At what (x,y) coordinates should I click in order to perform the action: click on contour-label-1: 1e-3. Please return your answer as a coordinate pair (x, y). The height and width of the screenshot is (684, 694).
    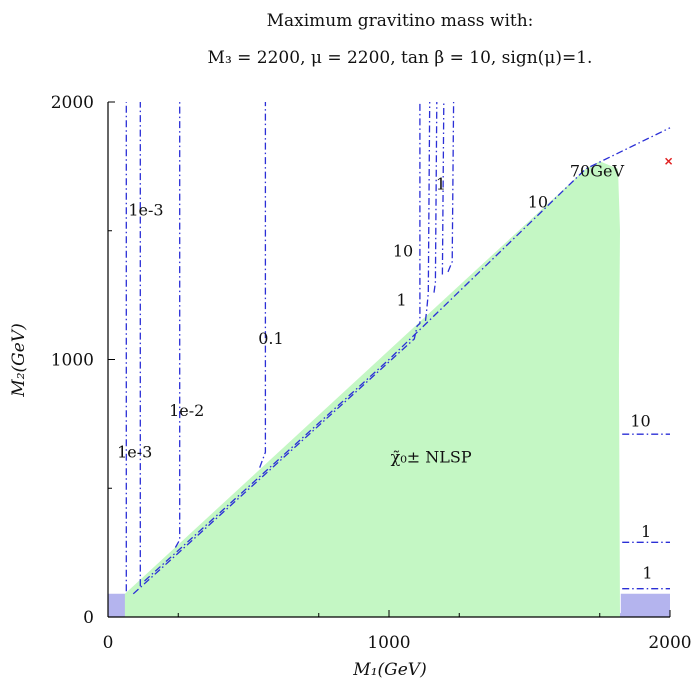
    Looking at the image, I should click on (145, 209).